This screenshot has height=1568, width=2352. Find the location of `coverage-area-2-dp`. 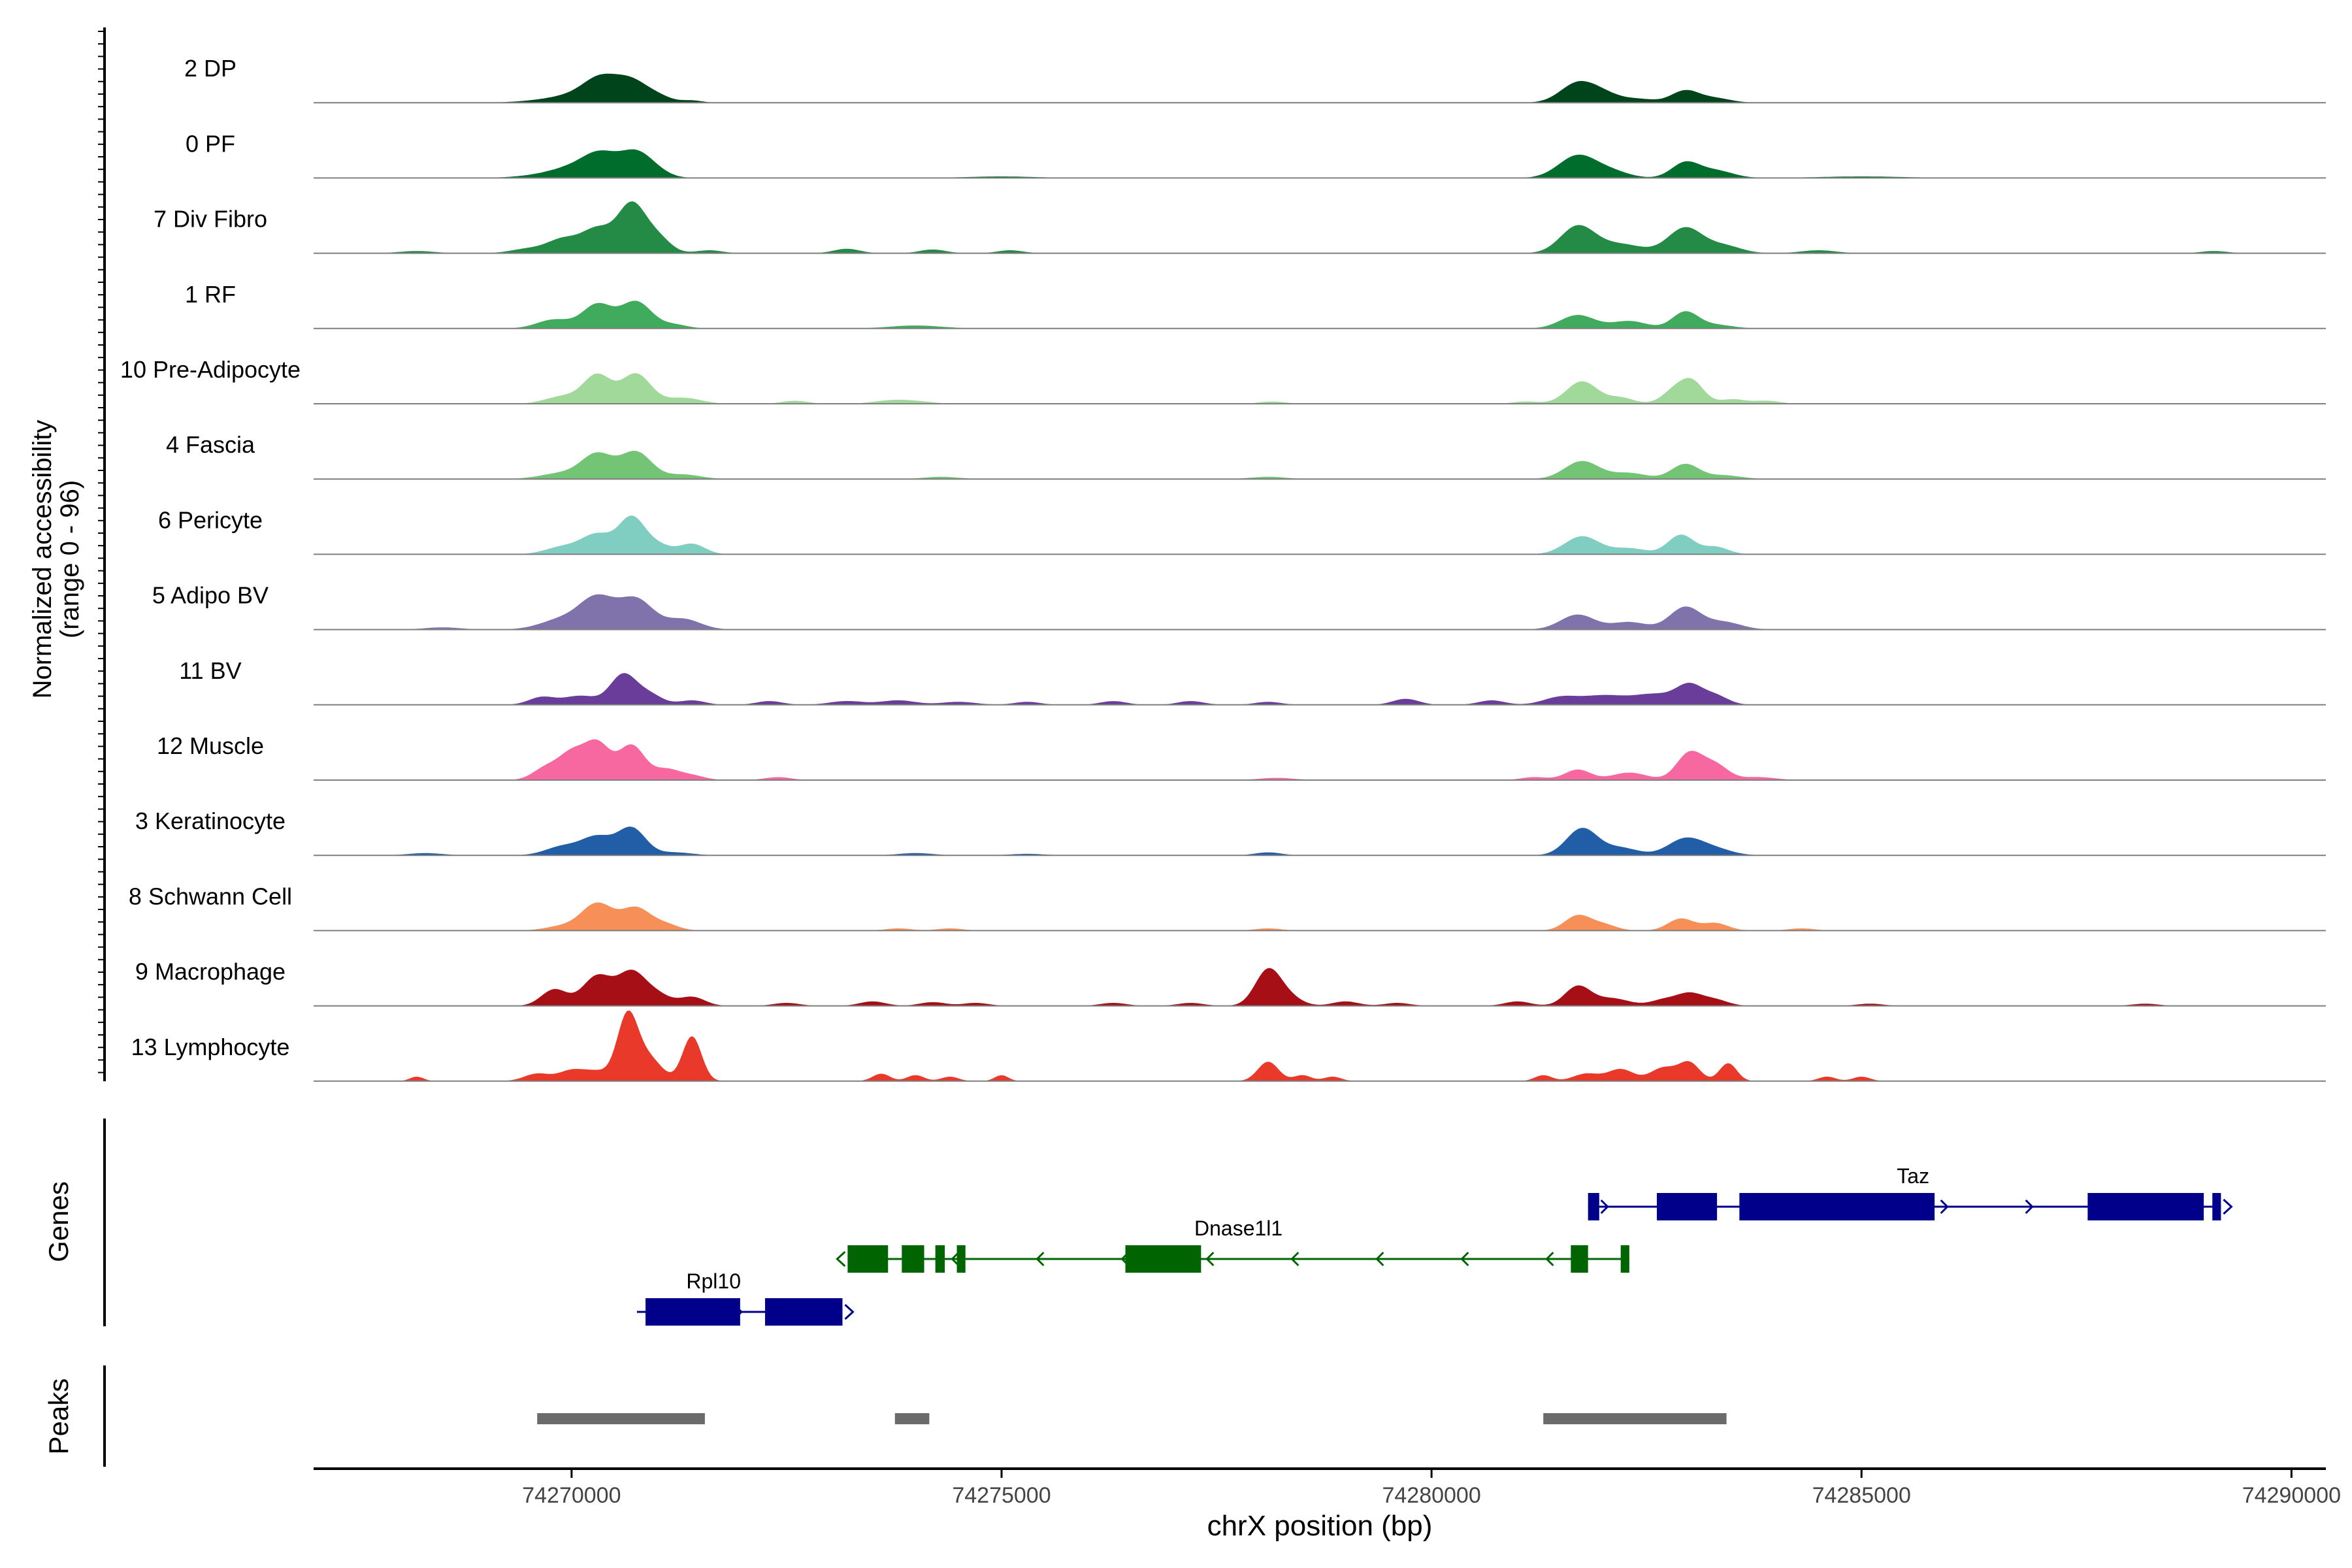

coverage-area-2-dp is located at coordinates (1320, 88).